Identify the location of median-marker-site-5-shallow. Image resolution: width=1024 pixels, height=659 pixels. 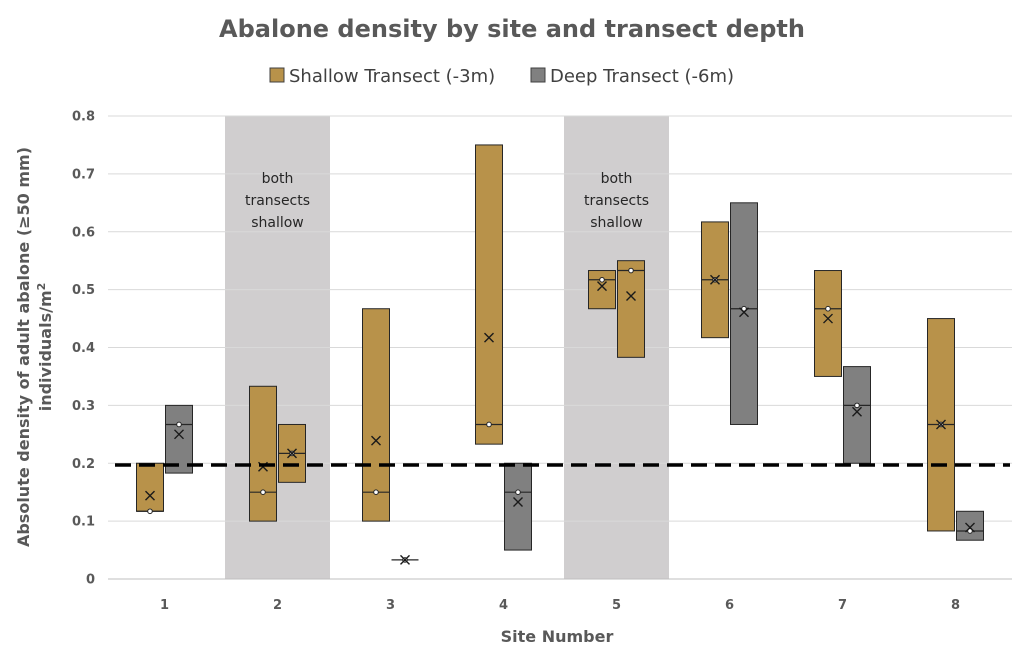
(602, 279).